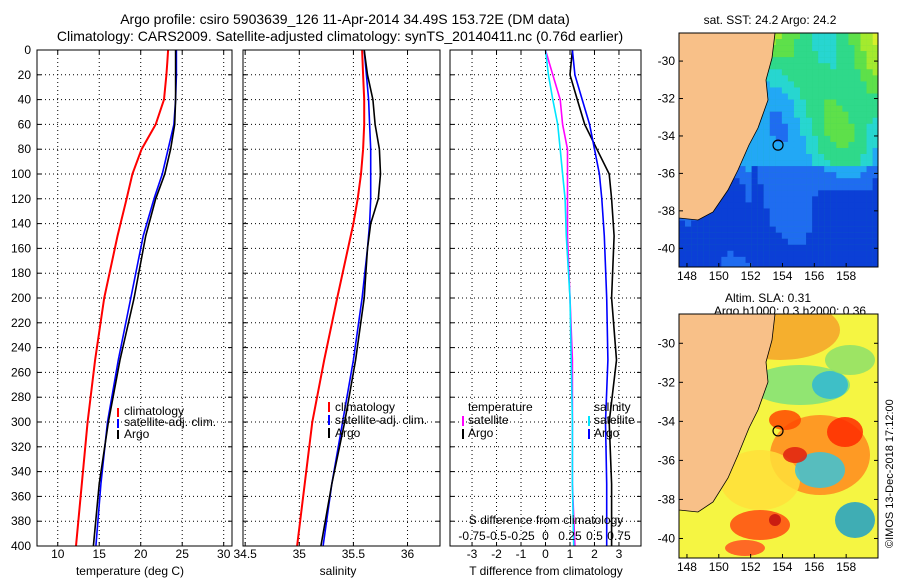 The image size is (900, 580). What do you see at coordinates (770, 20) in the screenshot?
I see `sst-map-title: sat. SST: 24.2 Argo: 24.2` at bounding box center [770, 20].